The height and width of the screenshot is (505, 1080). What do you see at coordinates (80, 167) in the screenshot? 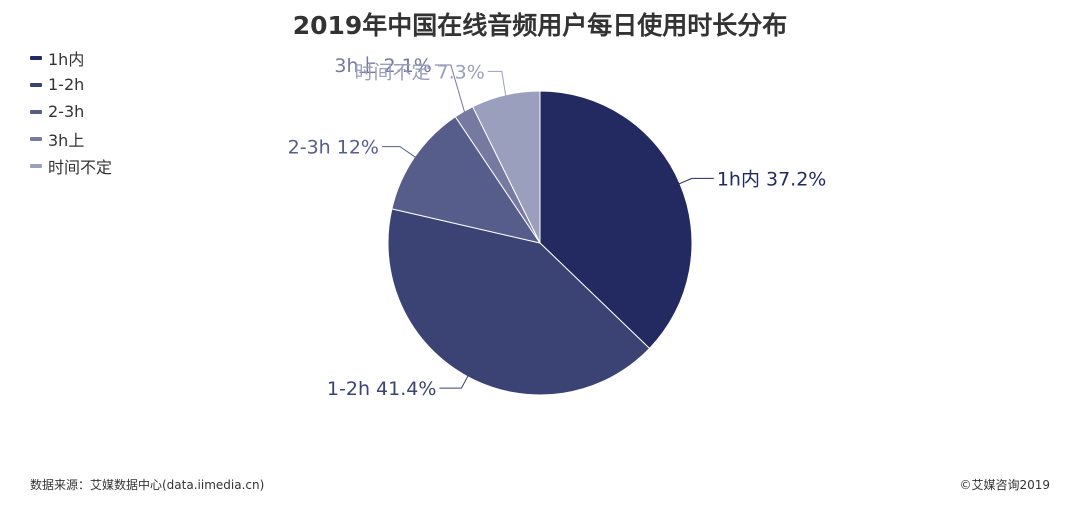
I see `legend-label: 时间不定` at bounding box center [80, 167].